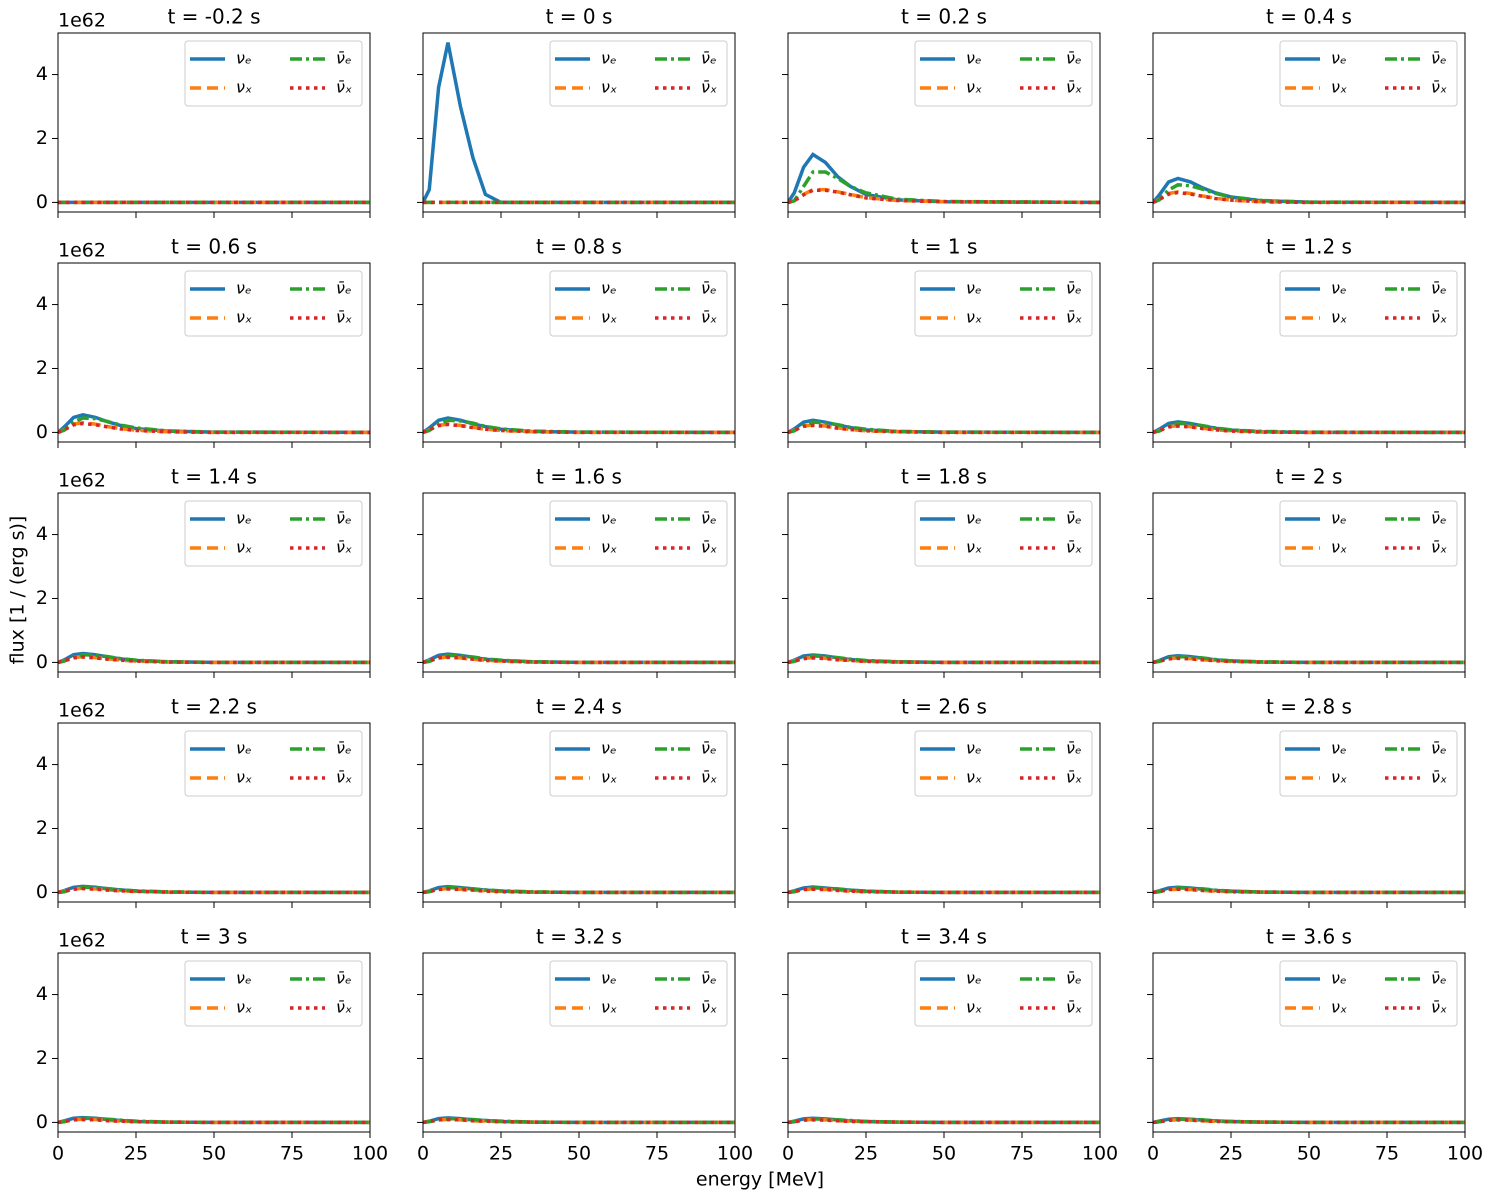 This screenshot has width=1496, height=1199. Describe the element at coordinates (579, 937) in the screenshot. I see `subplot-title: t = 3.2 s` at that location.